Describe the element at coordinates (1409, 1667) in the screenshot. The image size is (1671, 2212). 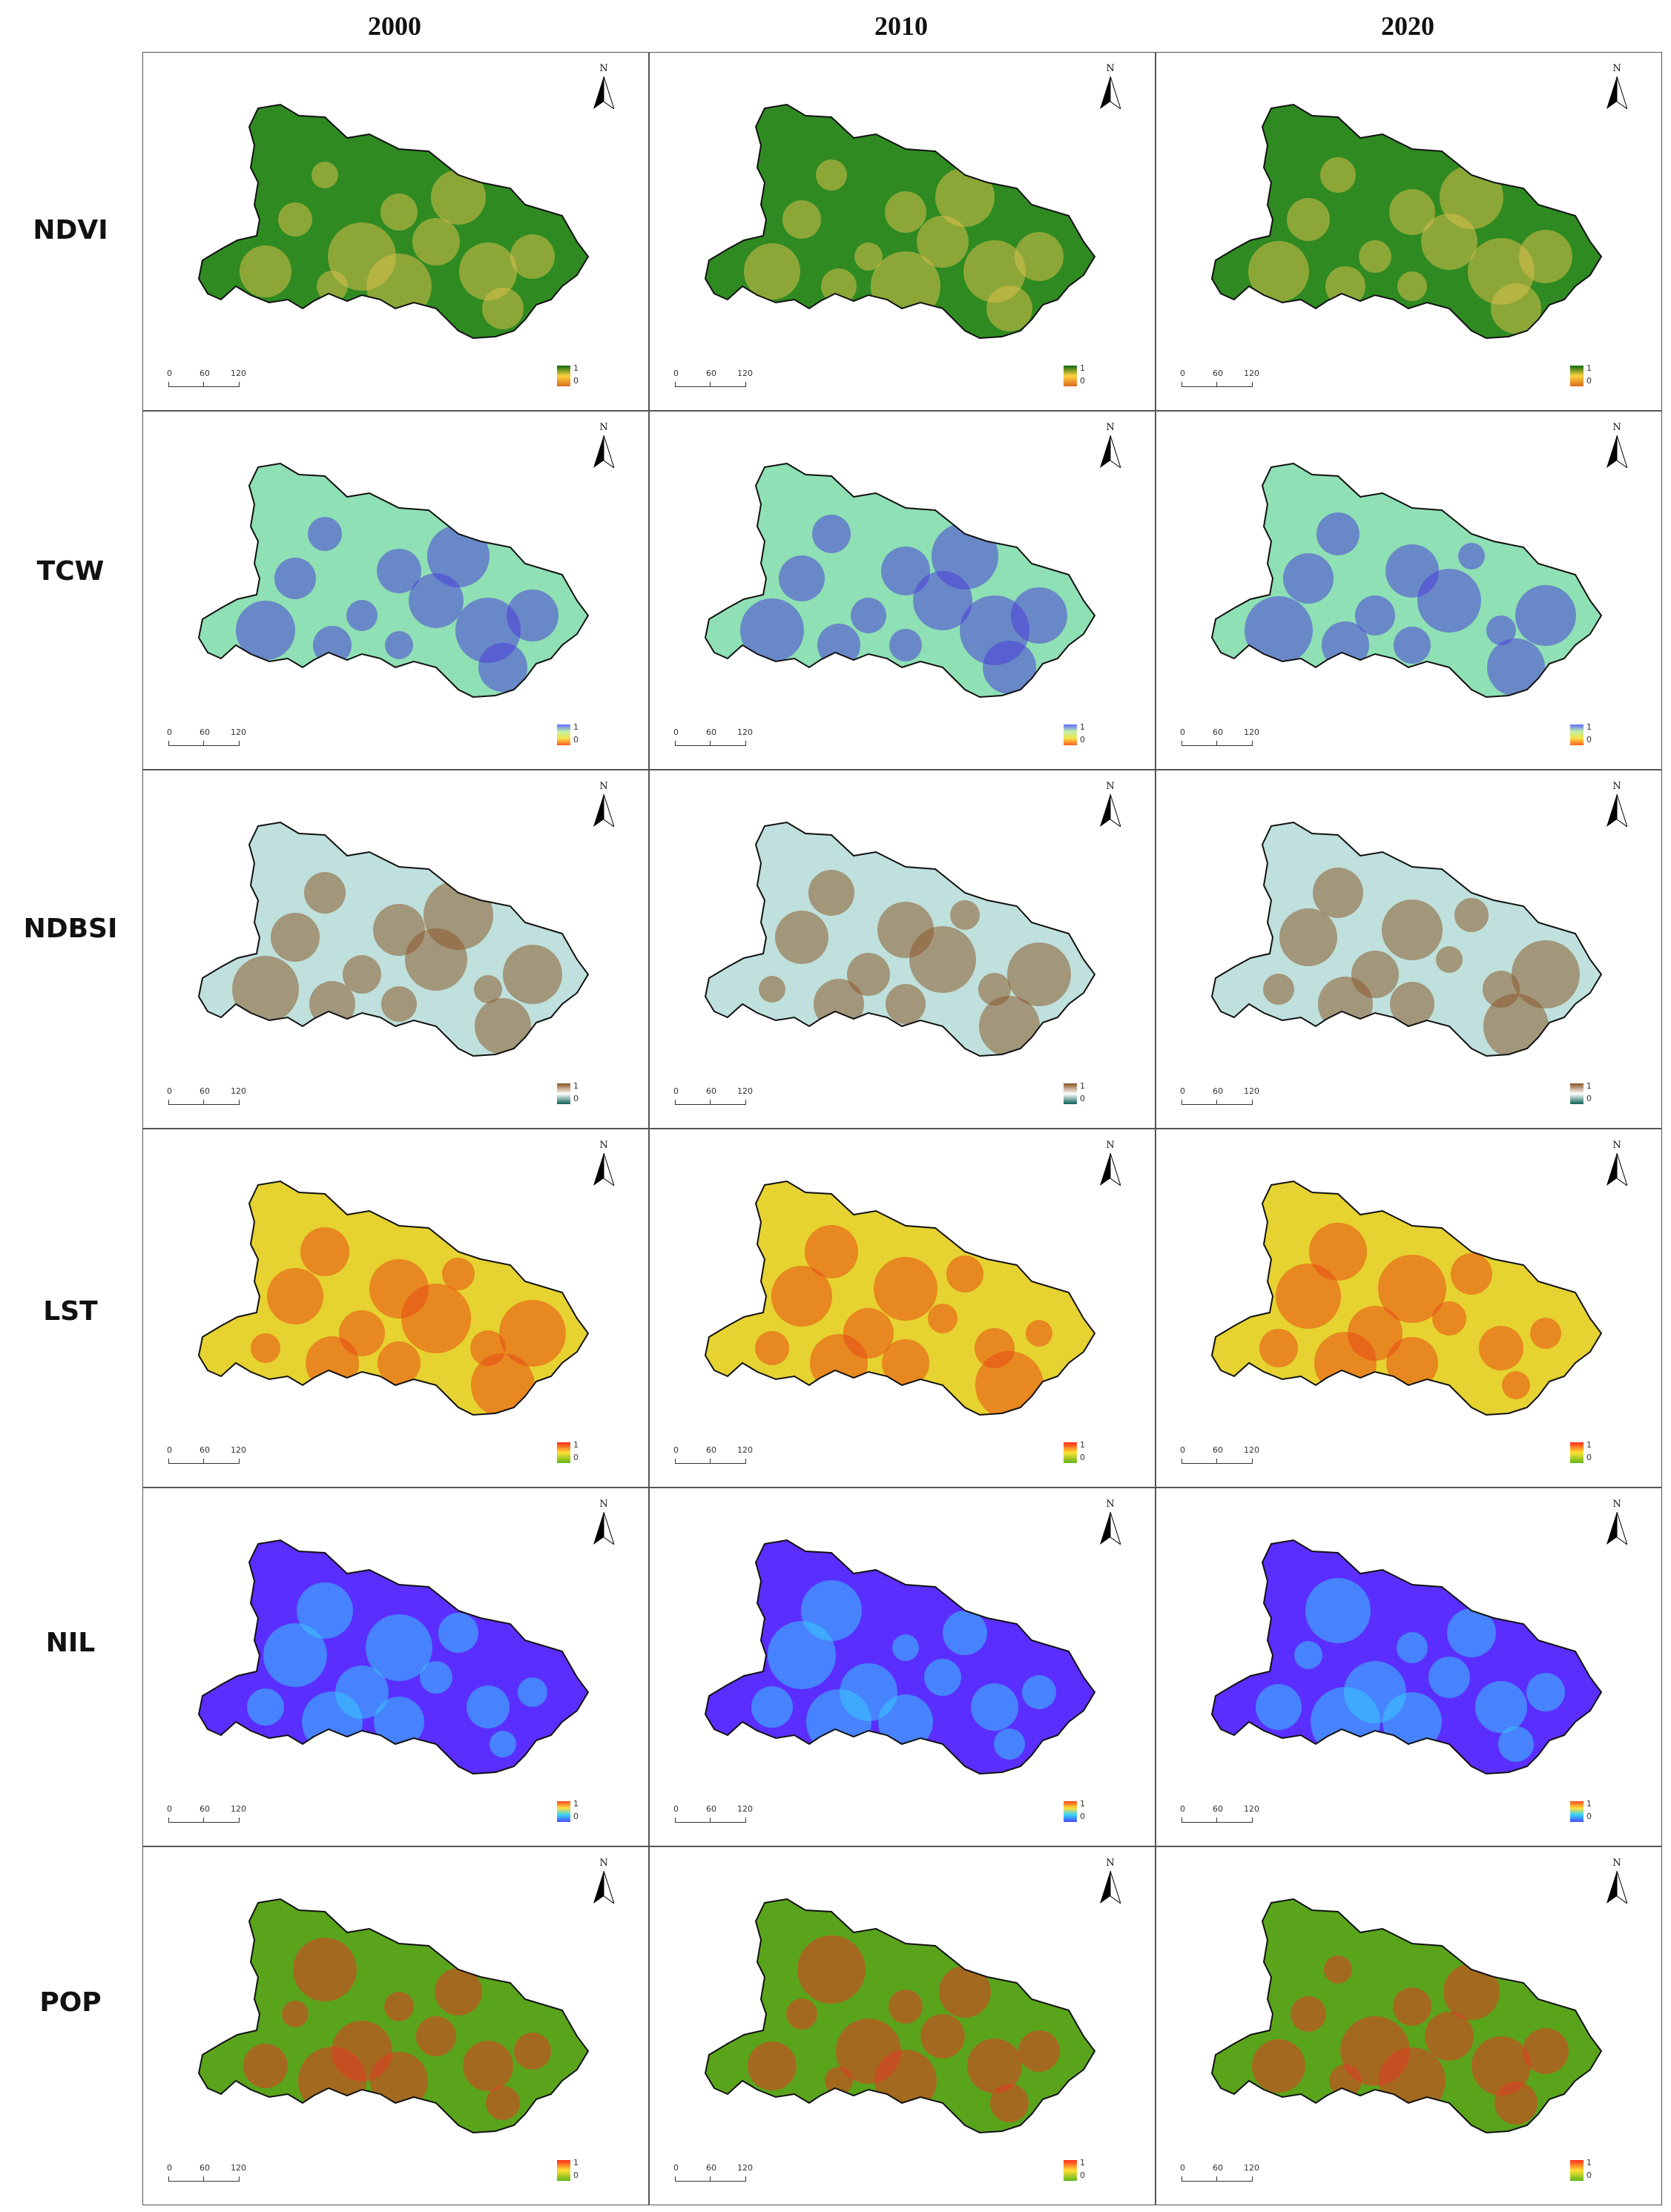
I see `map-panel-nil-2020: N 0 60 120 1 0` at that location.